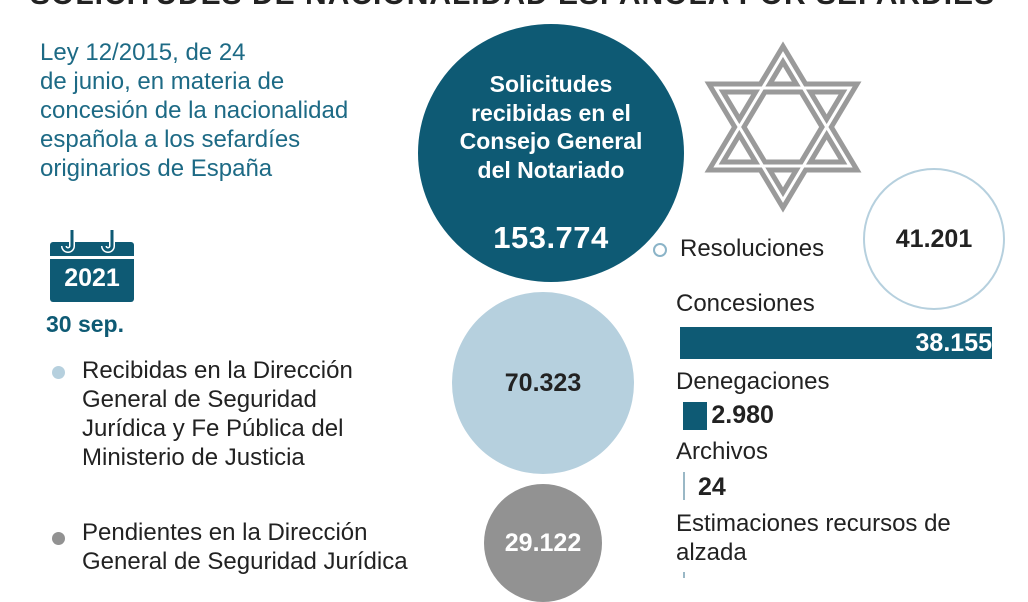 Image resolution: width=1028 pixels, height=602 pixels. I want to click on bar-concesiones, so click(836, 343).